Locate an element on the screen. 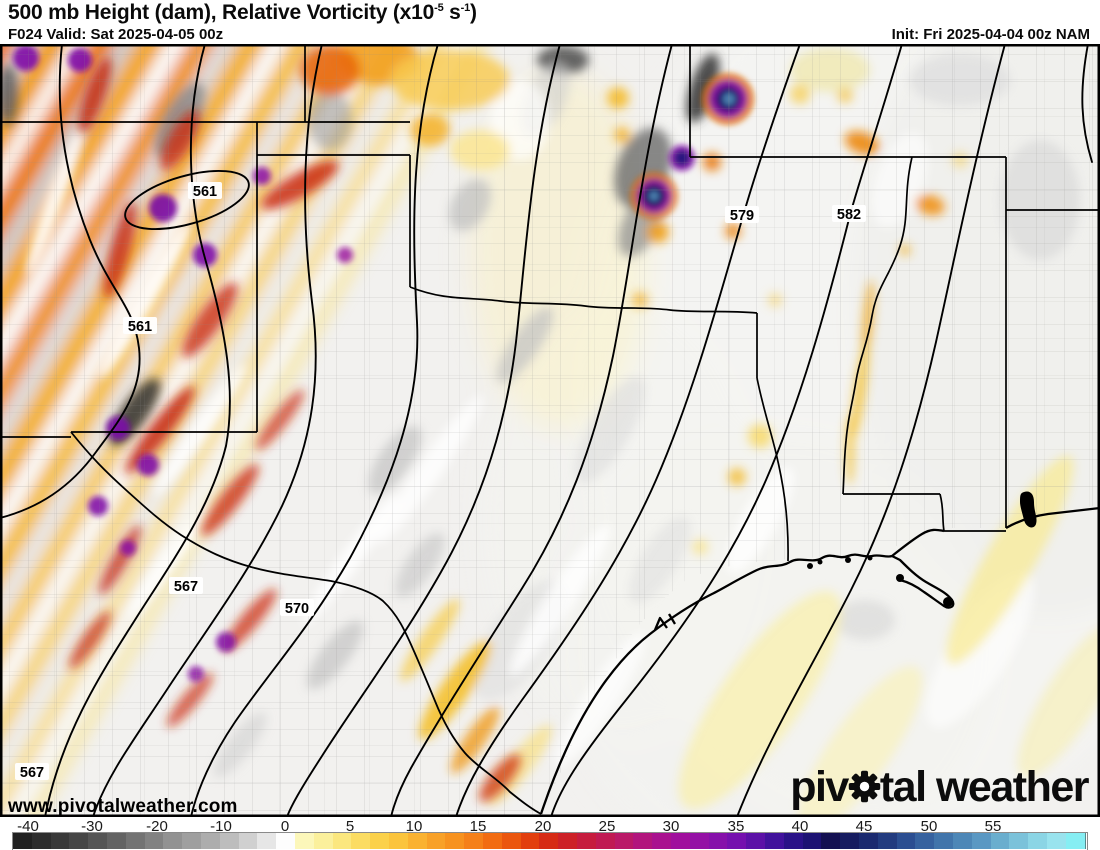 The height and width of the screenshot is (850, 1100). contour-label: 582 is located at coordinates (849, 215).